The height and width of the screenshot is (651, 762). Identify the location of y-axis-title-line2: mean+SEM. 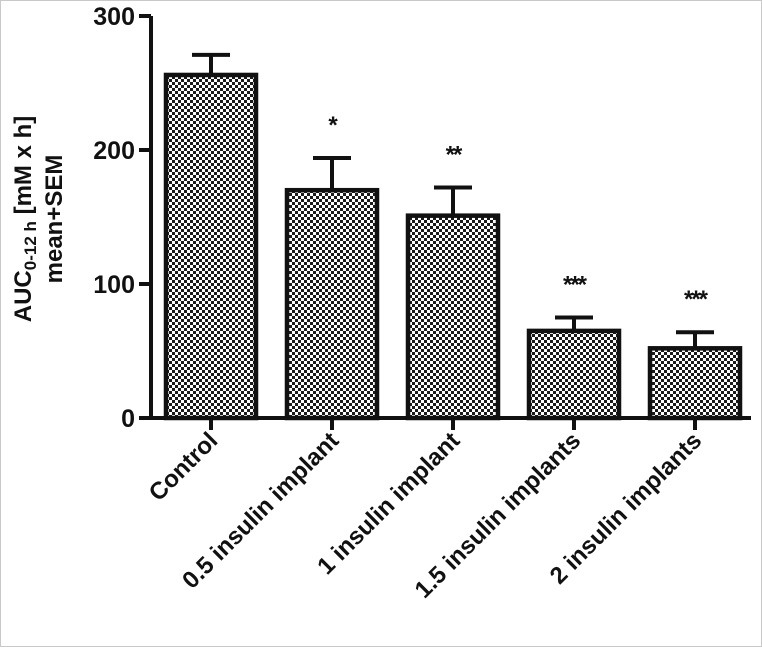
(54, 219).